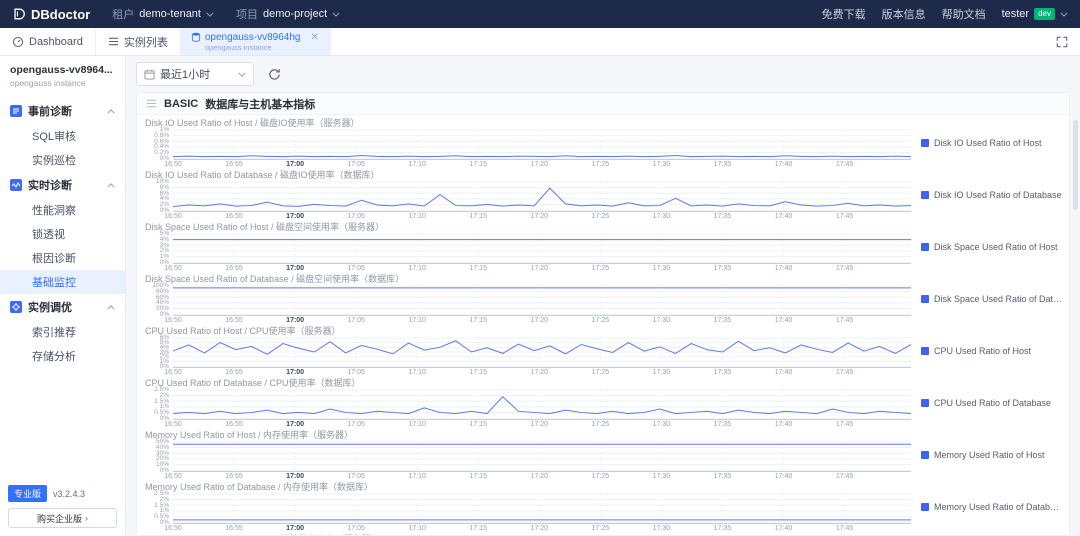 This screenshot has width=1080, height=536. Describe the element at coordinates (1035, 14) in the screenshot. I see `user-menu: tester dev` at that location.